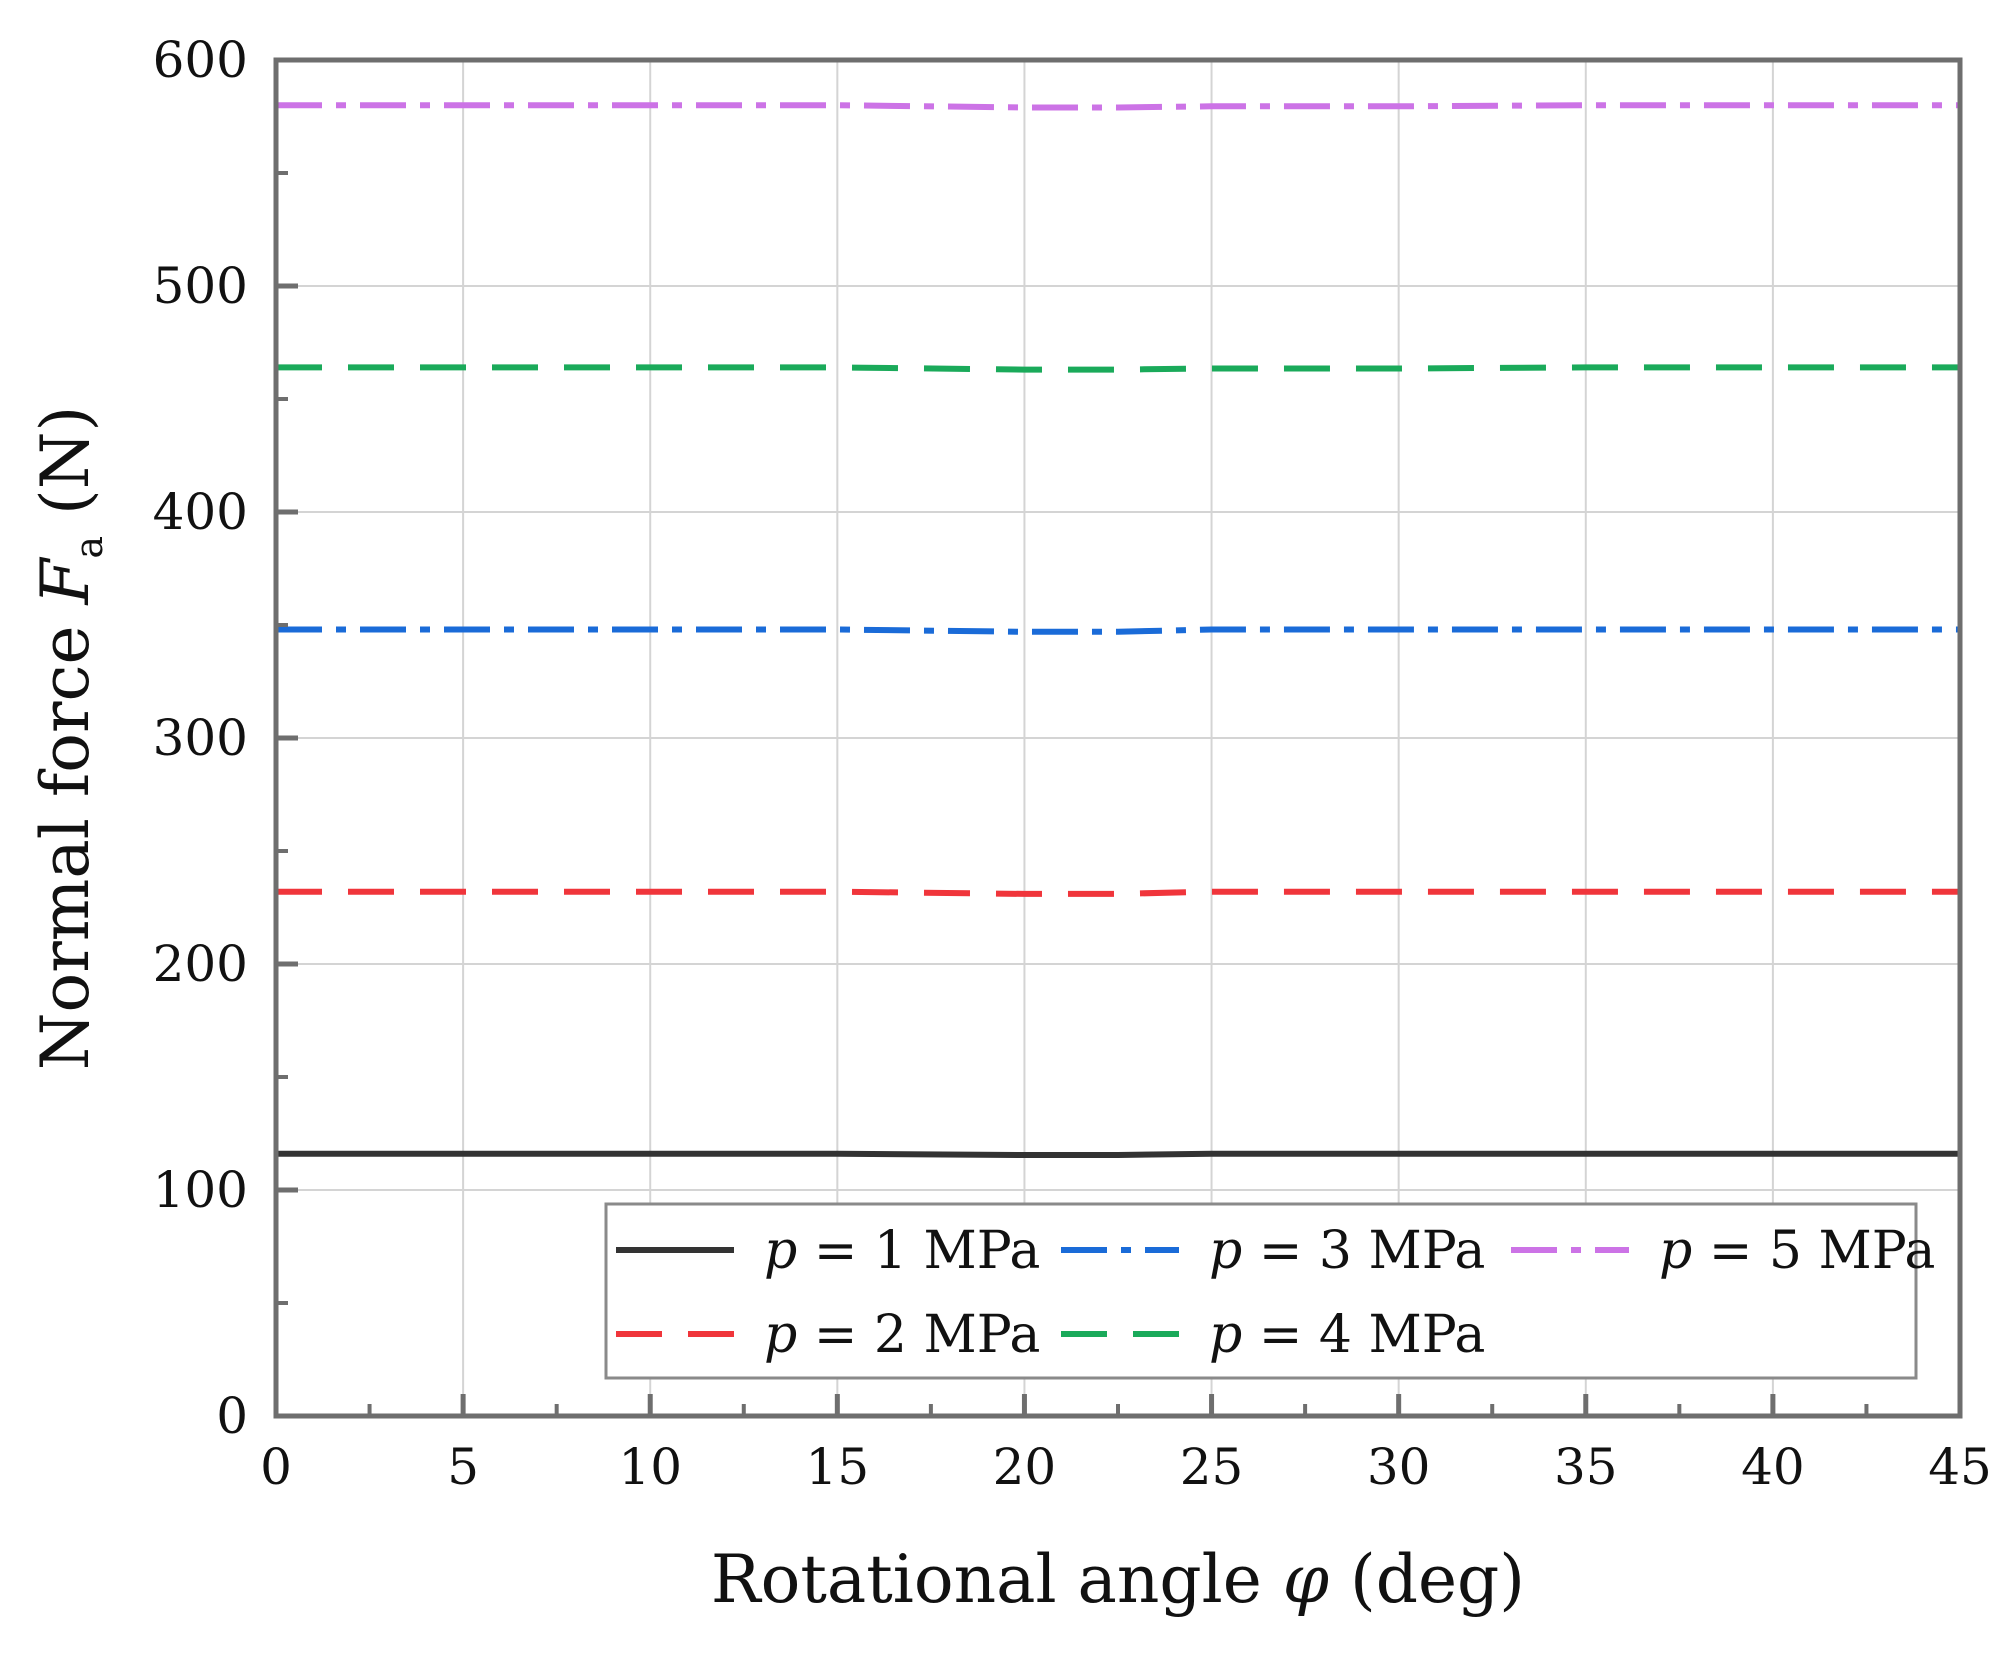 Image resolution: width=2013 pixels, height=1660 pixels. Describe the element at coordinates (1025, 1467) in the screenshot. I see `x-tick-label: 20` at that location.